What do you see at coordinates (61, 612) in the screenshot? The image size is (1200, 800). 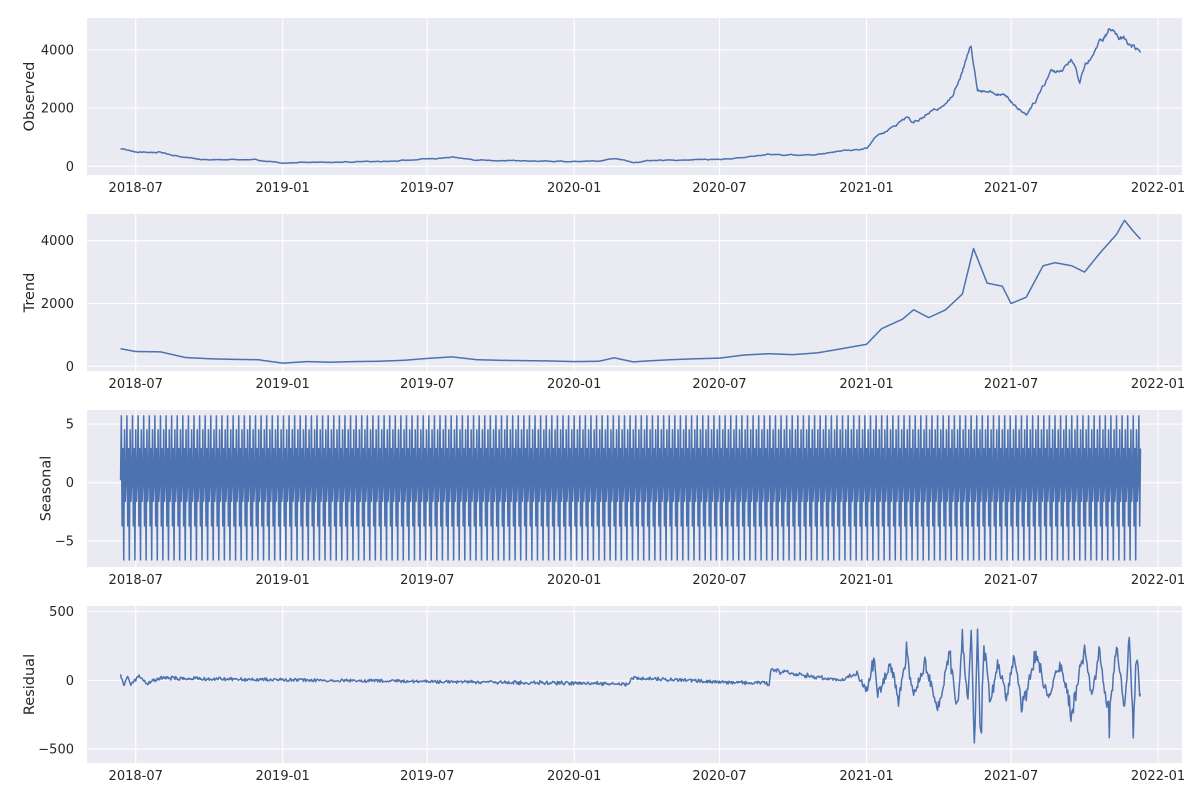 I see `y-tick-label: 500` at bounding box center [61, 612].